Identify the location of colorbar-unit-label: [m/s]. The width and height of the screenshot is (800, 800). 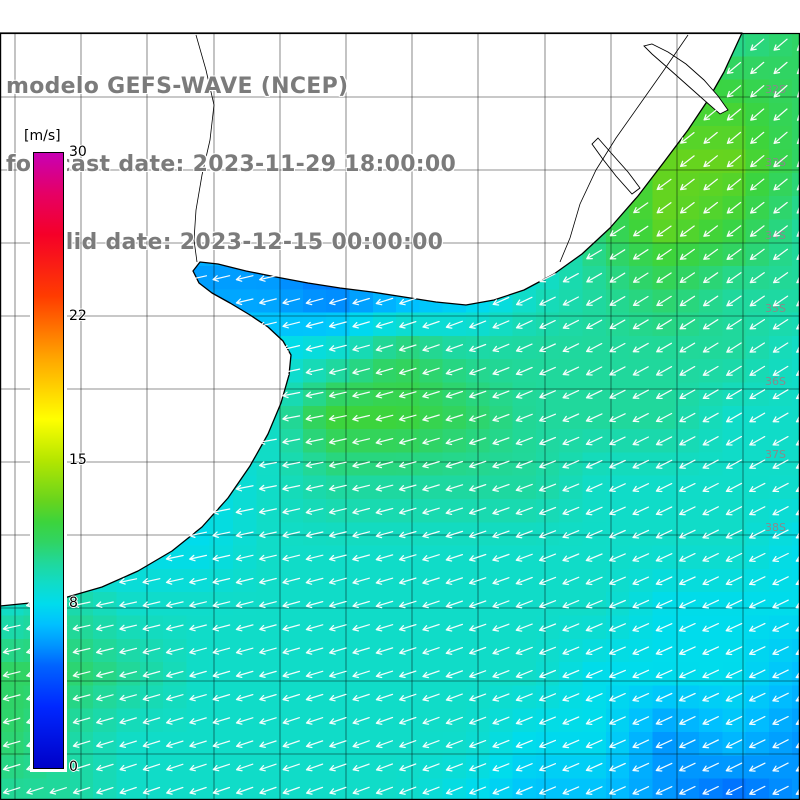
(42, 136).